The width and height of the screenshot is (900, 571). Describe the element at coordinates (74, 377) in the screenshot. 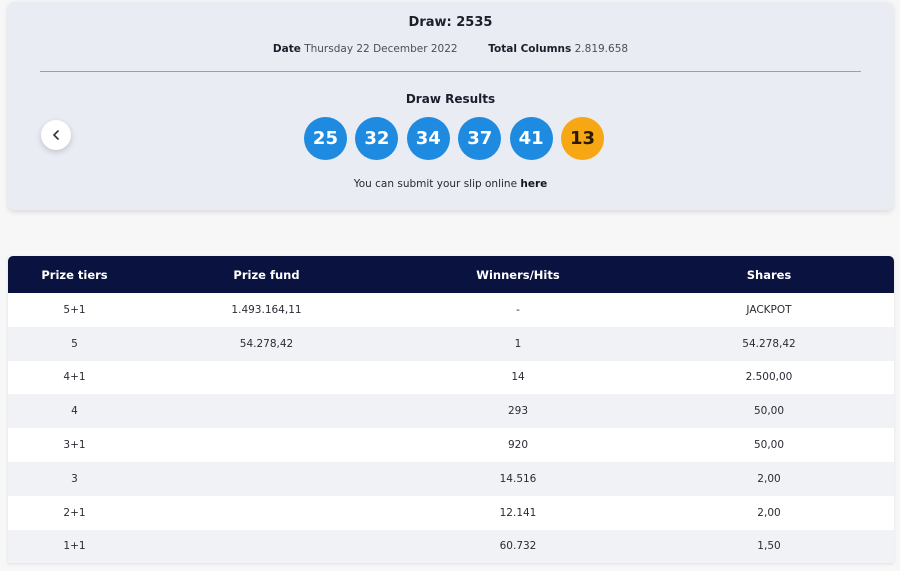

I see `tier-cell: 4+1` at that location.